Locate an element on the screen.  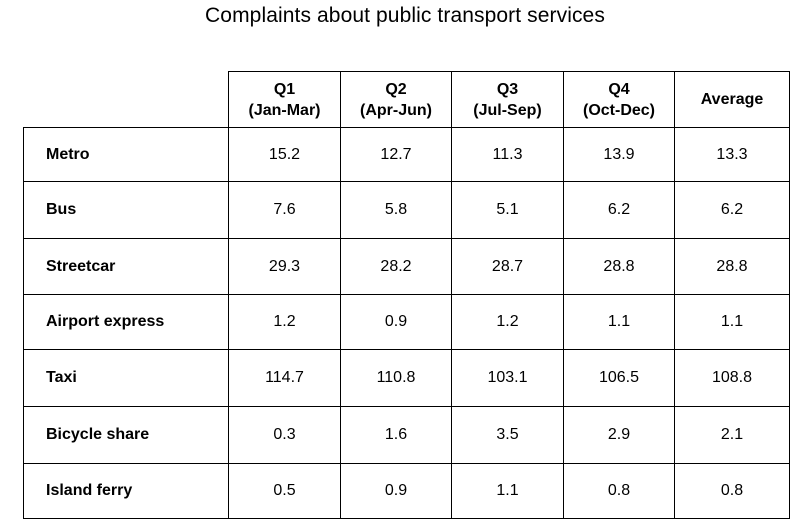
table-cell: 5.1 is located at coordinates (507, 210).